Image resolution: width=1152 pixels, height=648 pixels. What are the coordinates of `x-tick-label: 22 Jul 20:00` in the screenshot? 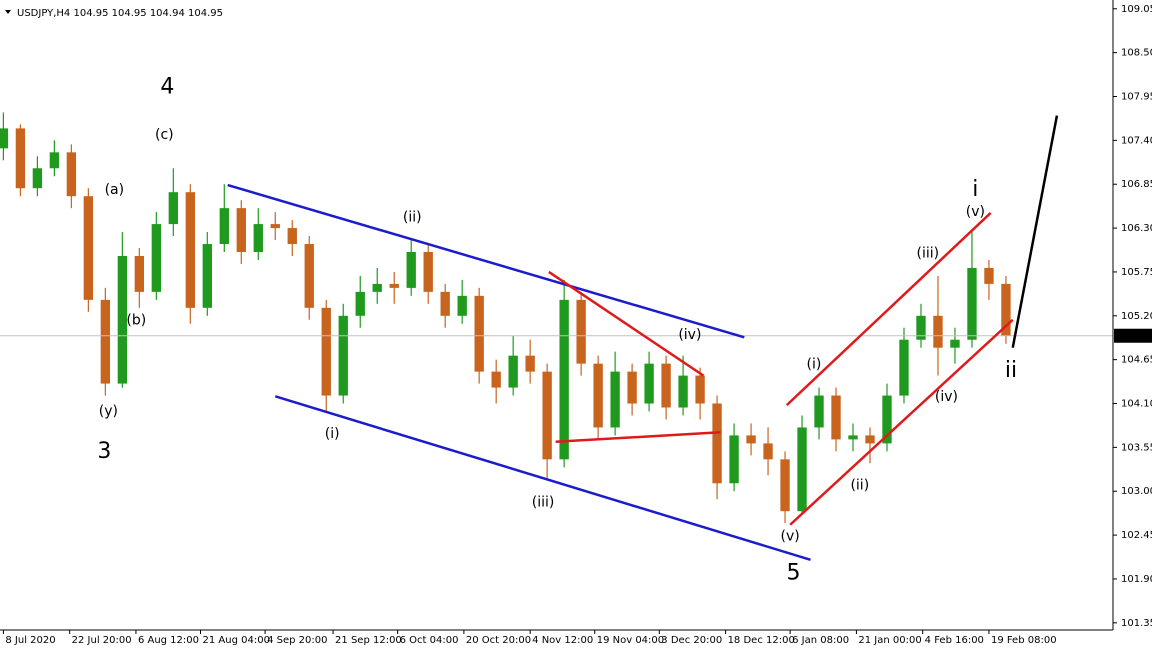 It's located at (102, 640).